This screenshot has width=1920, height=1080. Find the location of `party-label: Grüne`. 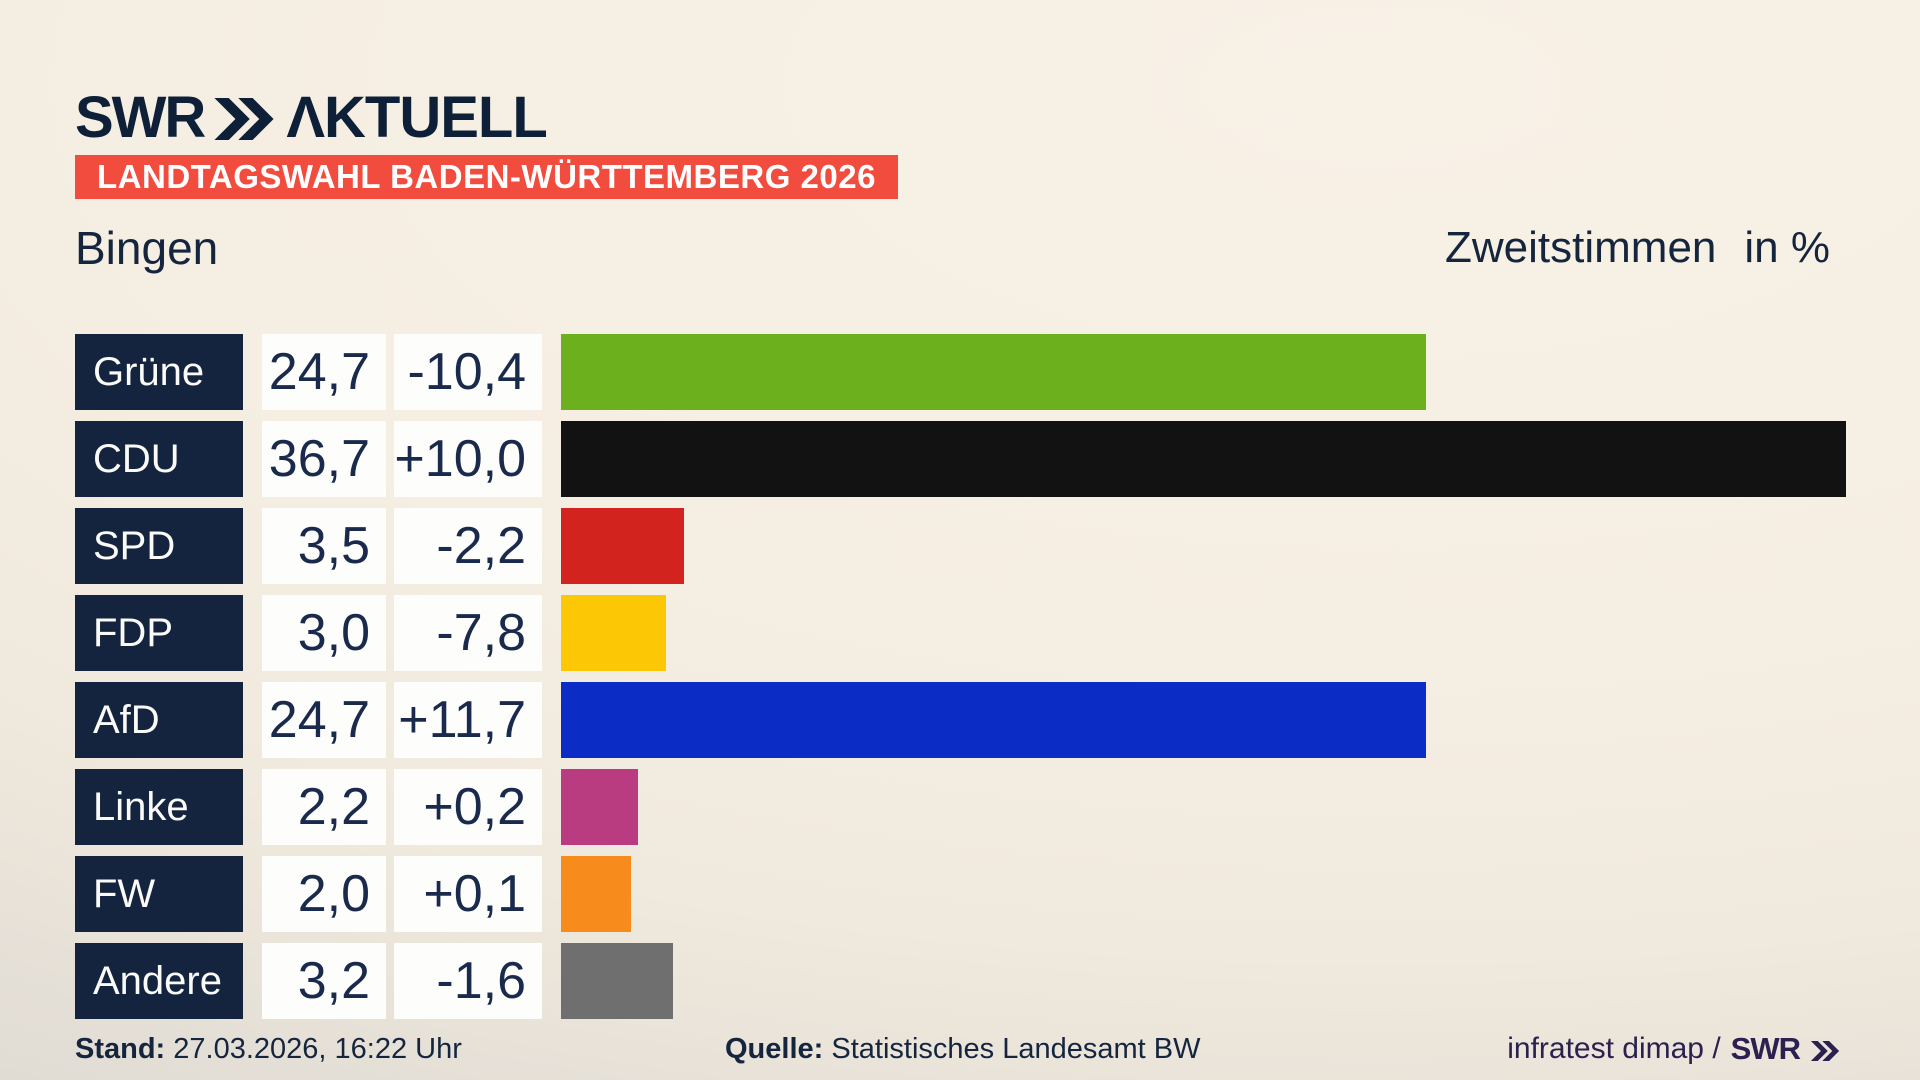

party-label: Grüne is located at coordinates (159, 372).